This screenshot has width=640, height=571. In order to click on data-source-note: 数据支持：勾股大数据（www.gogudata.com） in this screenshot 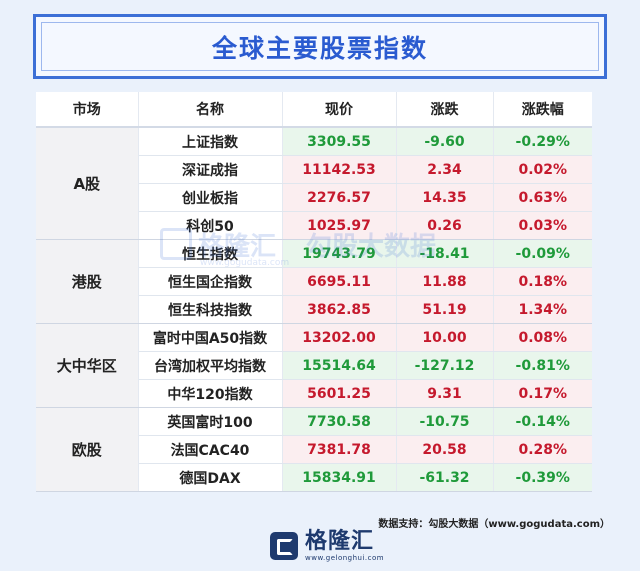, I will do `click(494, 524)`.